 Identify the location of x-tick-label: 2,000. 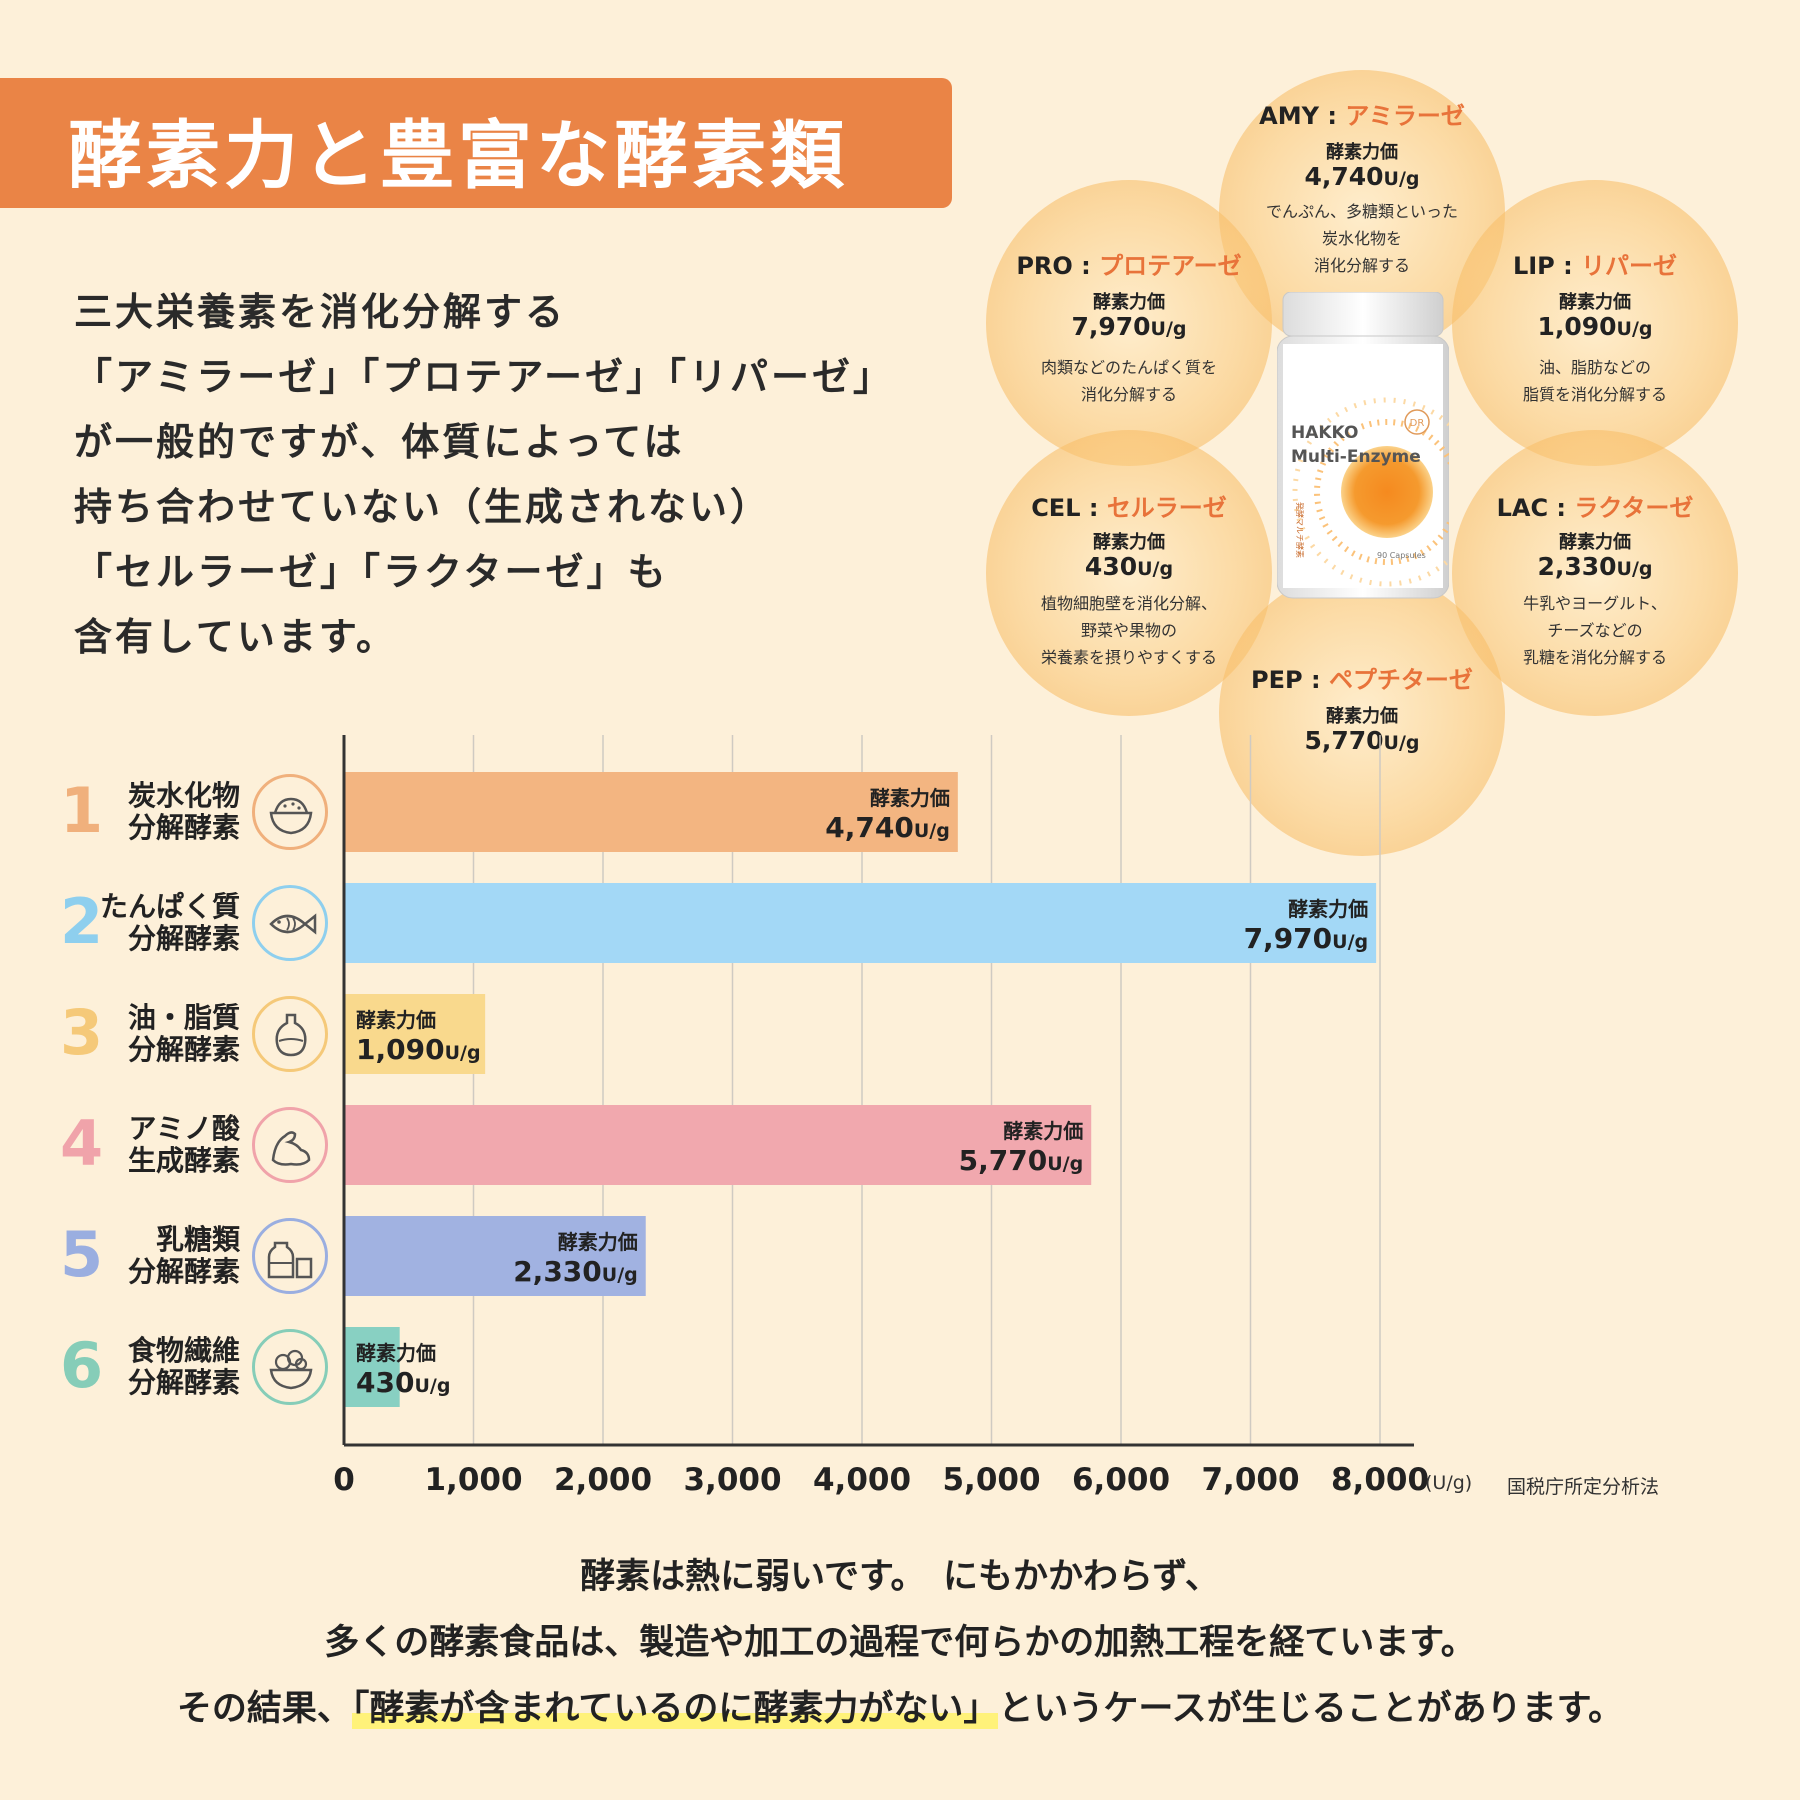
(603, 1480).